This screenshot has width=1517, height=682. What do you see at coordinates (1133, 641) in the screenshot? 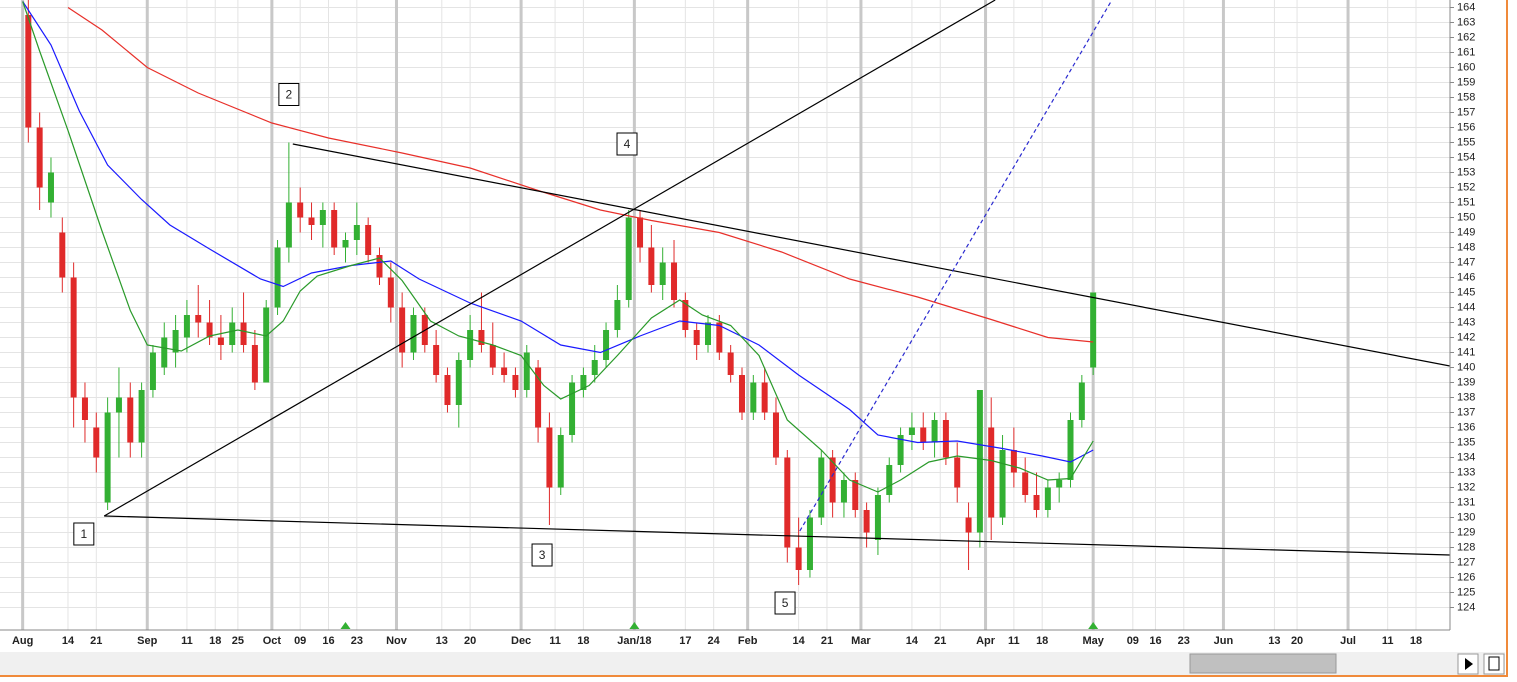
I see `x-tick-label: 09` at bounding box center [1133, 641].